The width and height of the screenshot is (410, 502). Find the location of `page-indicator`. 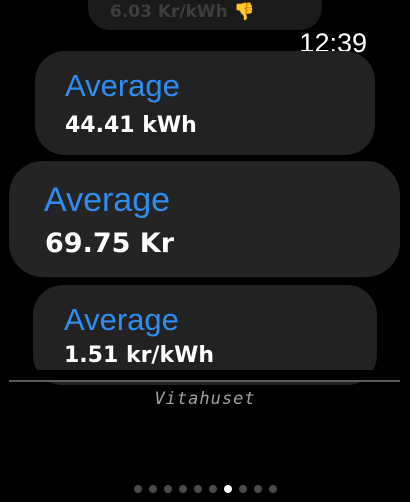

page-indicator is located at coordinates (205, 489).